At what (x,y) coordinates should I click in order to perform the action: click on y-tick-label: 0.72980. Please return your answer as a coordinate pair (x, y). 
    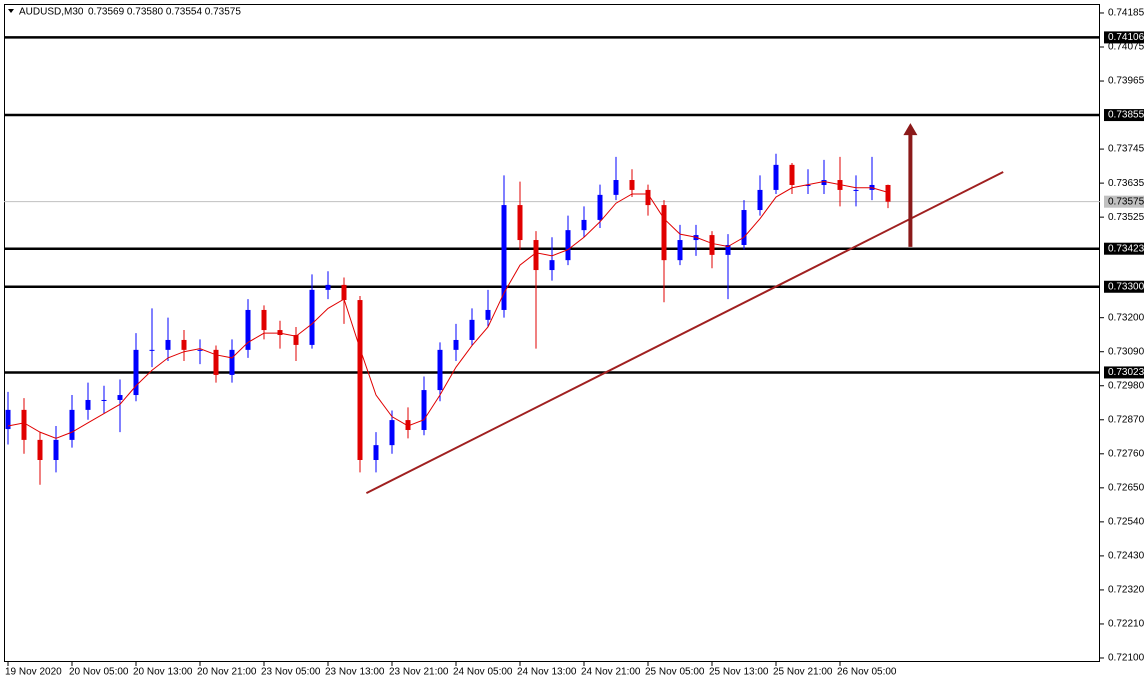
    Looking at the image, I should click on (1126, 385).